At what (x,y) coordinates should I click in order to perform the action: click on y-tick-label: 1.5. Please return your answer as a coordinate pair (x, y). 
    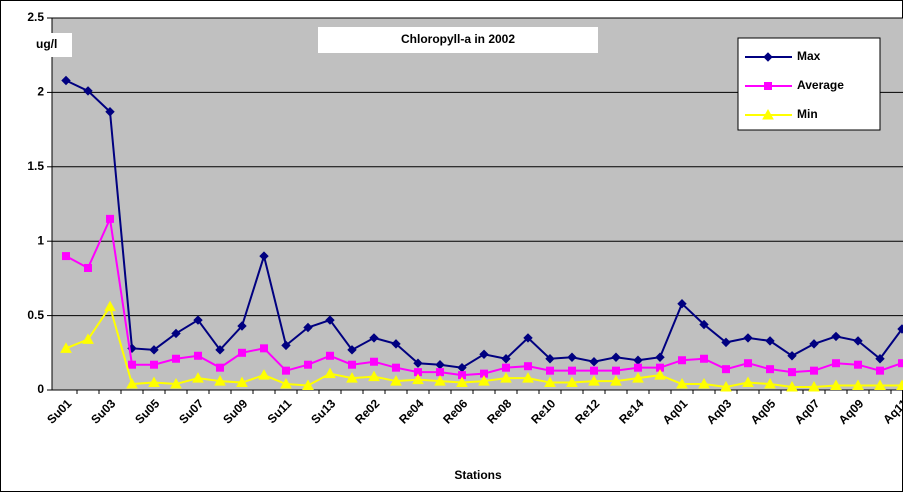
    Looking at the image, I should click on (35, 166).